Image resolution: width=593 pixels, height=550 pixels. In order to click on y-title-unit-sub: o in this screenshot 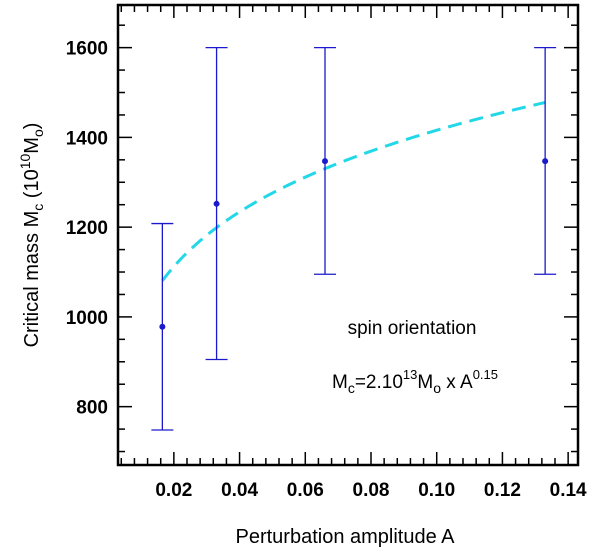, I will do `click(38, 133)`.